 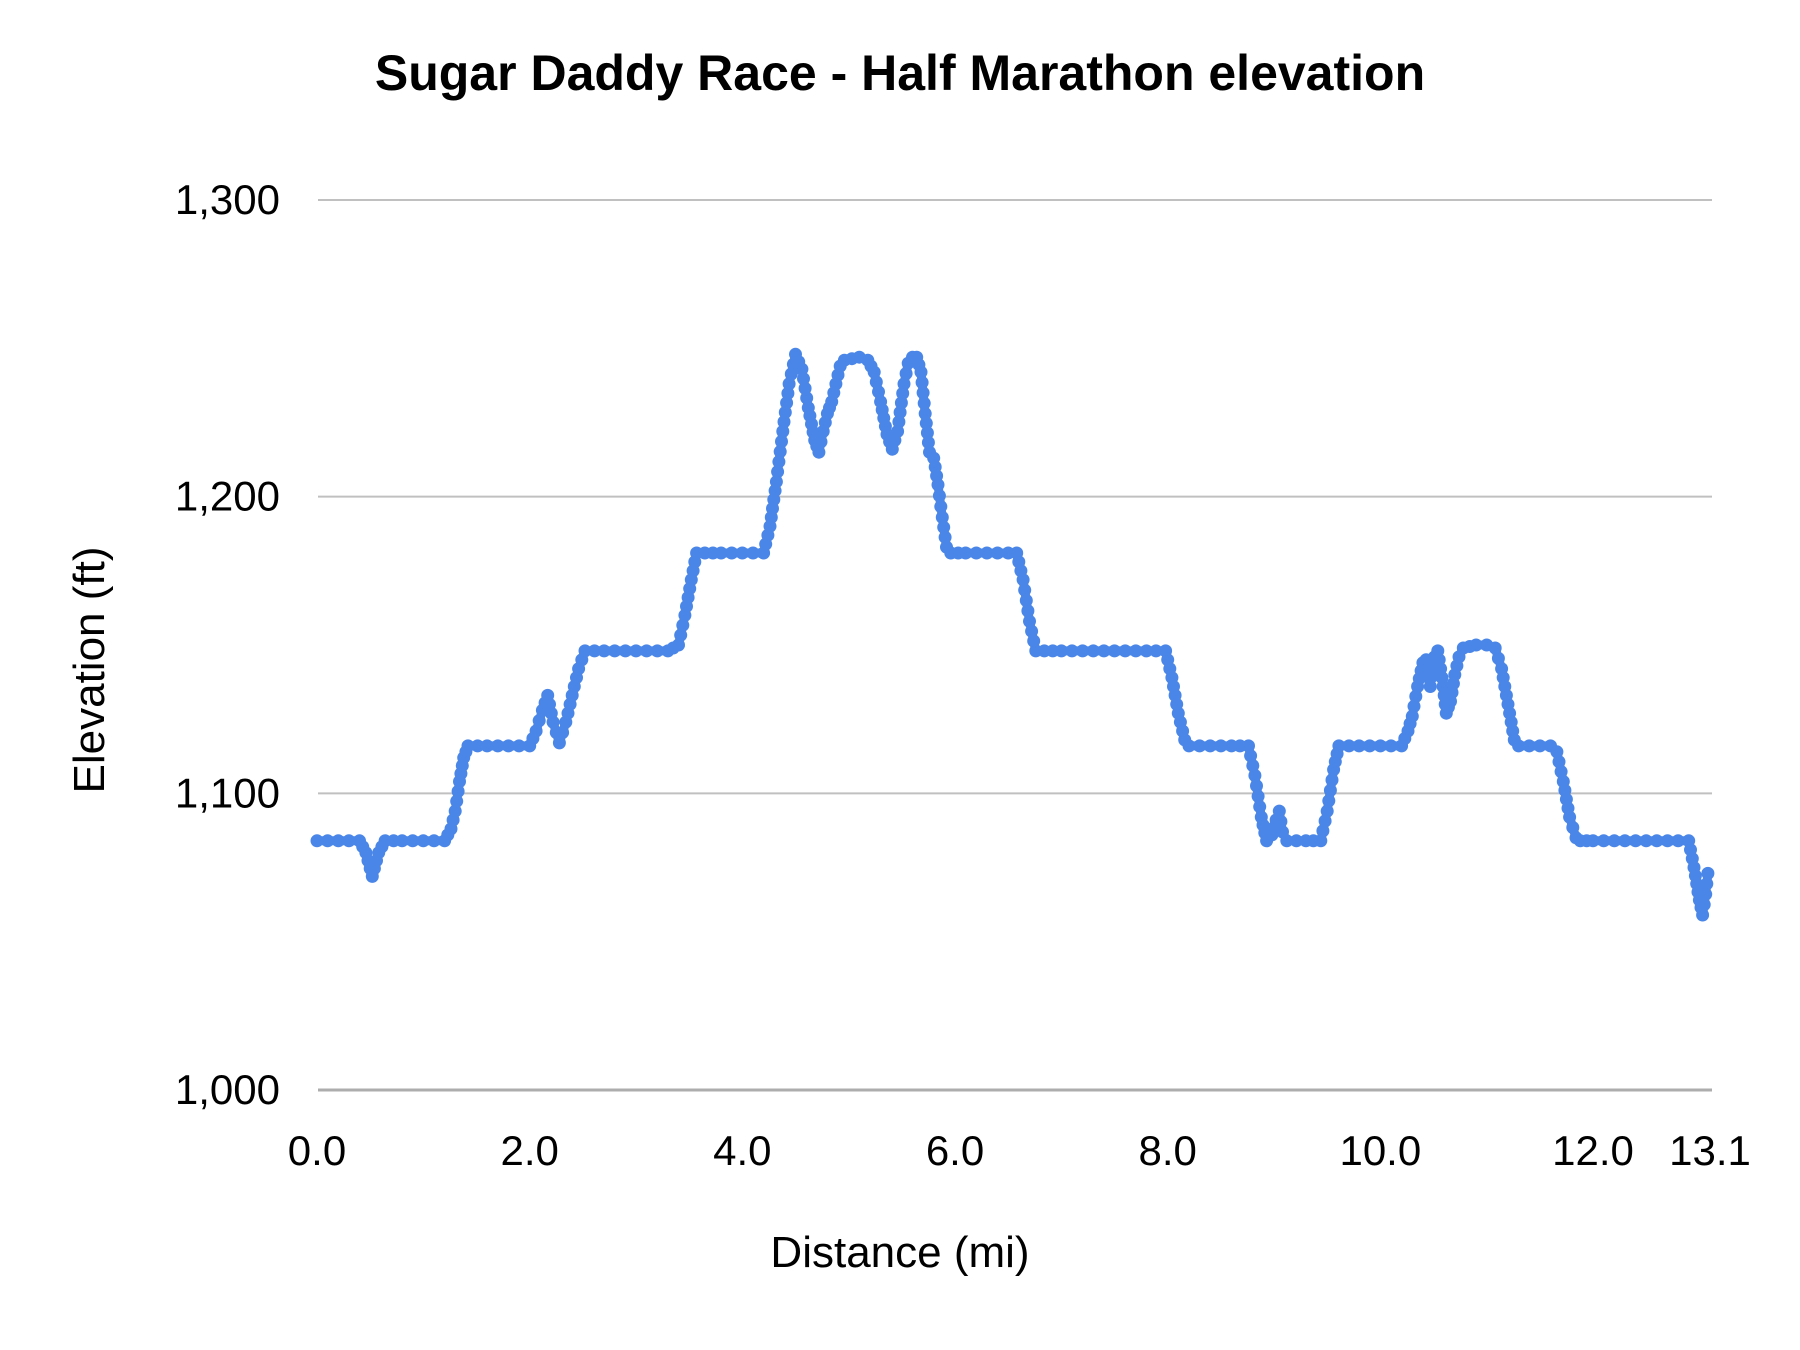 I want to click on x-tick-label: 13.1, so click(x=1710, y=1150).